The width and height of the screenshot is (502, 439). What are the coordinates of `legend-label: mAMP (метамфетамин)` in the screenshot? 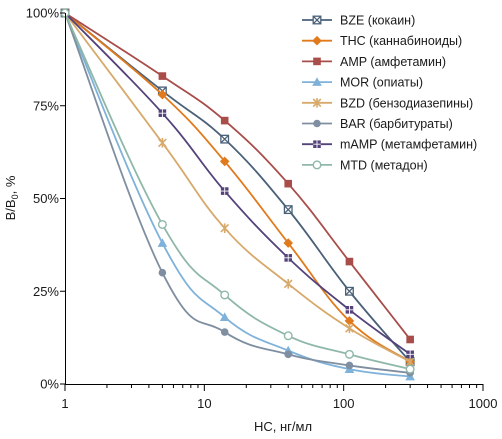 It's located at (408, 145).